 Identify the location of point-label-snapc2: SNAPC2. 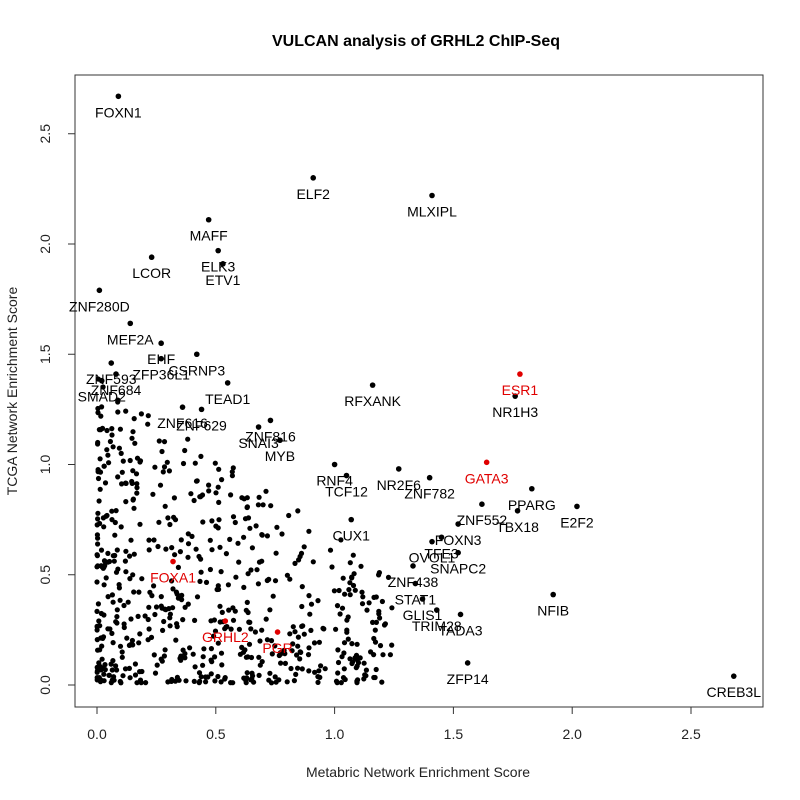
(458, 569).